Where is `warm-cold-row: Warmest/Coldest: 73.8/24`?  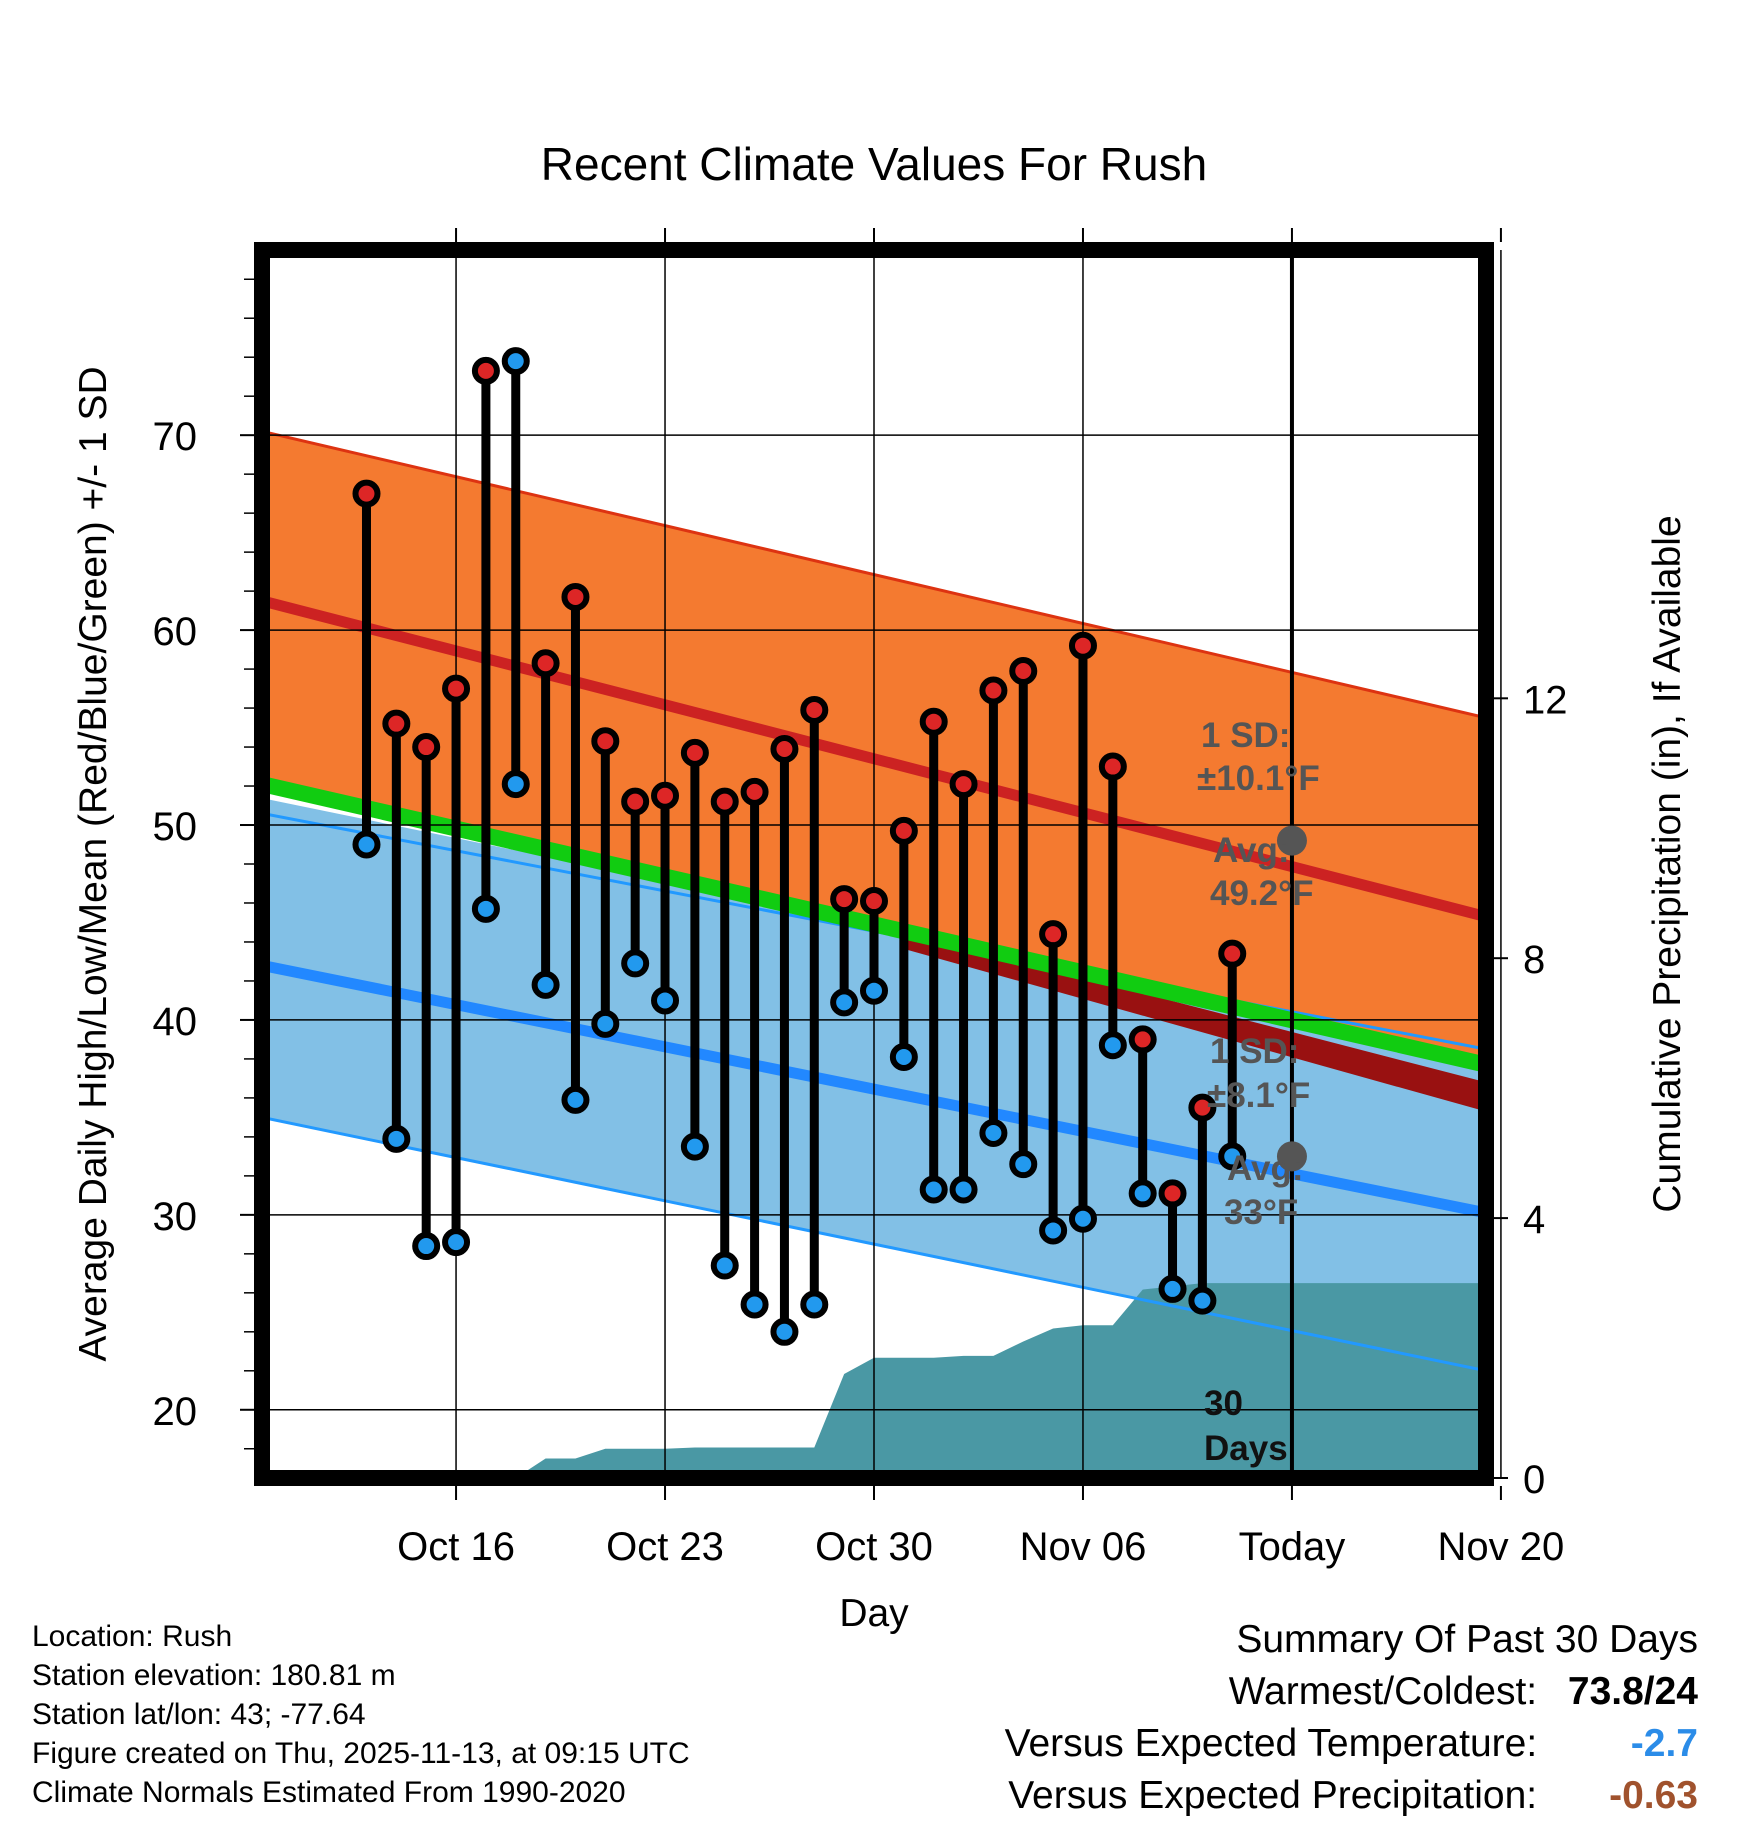
warm-cold-row: Warmest/Coldest: 73.8/24 is located at coordinates (1248, 1692).